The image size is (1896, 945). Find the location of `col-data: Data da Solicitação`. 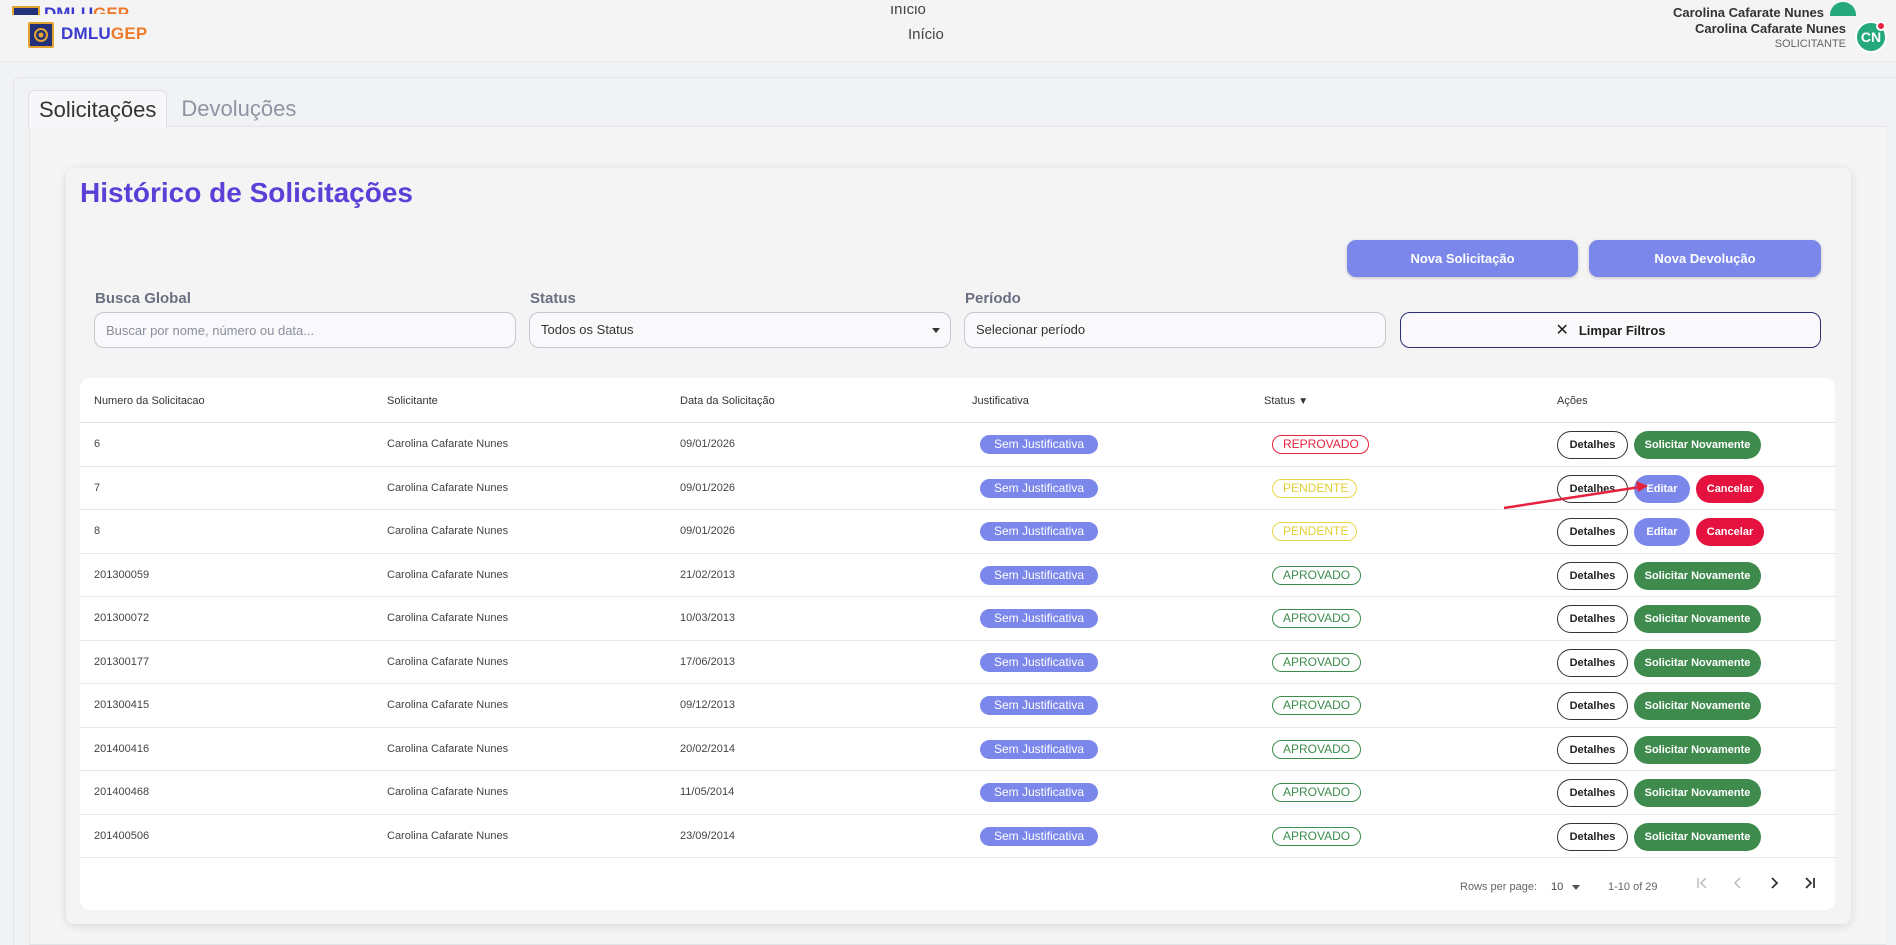

col-data: Data da Solicitação is located at coordinates (727, 401).